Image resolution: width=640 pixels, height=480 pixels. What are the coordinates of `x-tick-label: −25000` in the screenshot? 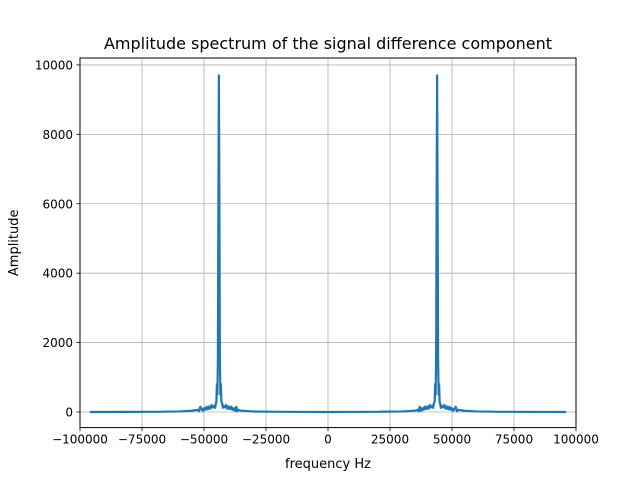 It's located at (266, 440).